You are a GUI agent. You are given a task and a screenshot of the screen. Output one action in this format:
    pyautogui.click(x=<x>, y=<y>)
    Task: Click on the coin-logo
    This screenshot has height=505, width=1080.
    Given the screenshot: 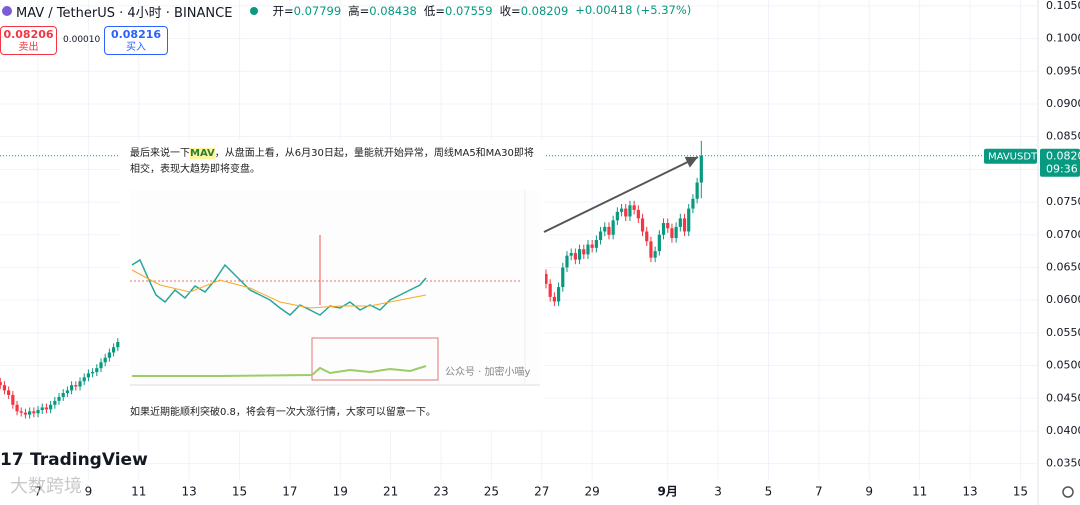 What is the action you would take?
    pyautogui.click(x=7, y=11)
    